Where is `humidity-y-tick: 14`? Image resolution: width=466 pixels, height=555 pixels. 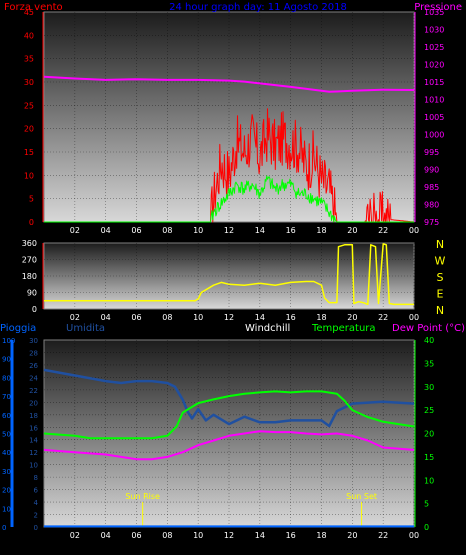 humidity-y-tick: 14 is located at coordinates (33, 441).